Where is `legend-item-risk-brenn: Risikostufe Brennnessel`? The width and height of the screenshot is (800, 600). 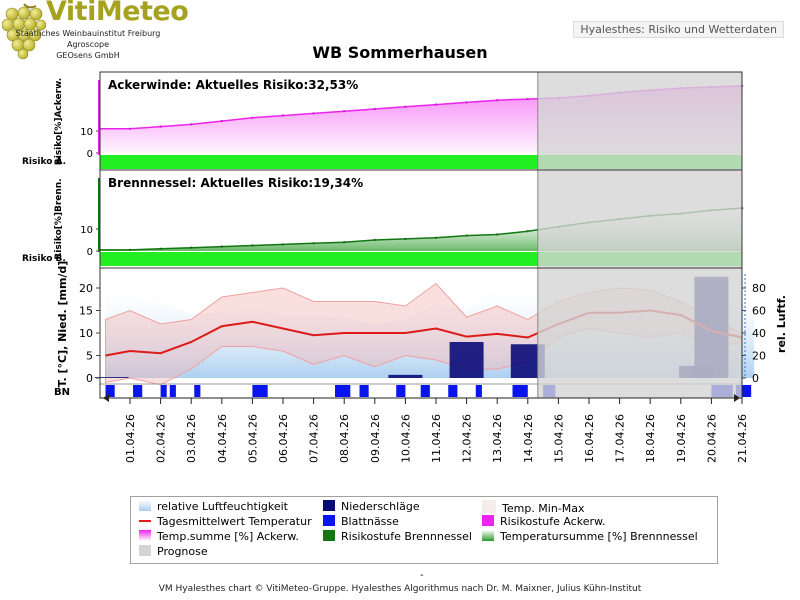
legend-item-risk-brenn: Risikostufe Brennnessel is located at coordinates (397, 536).